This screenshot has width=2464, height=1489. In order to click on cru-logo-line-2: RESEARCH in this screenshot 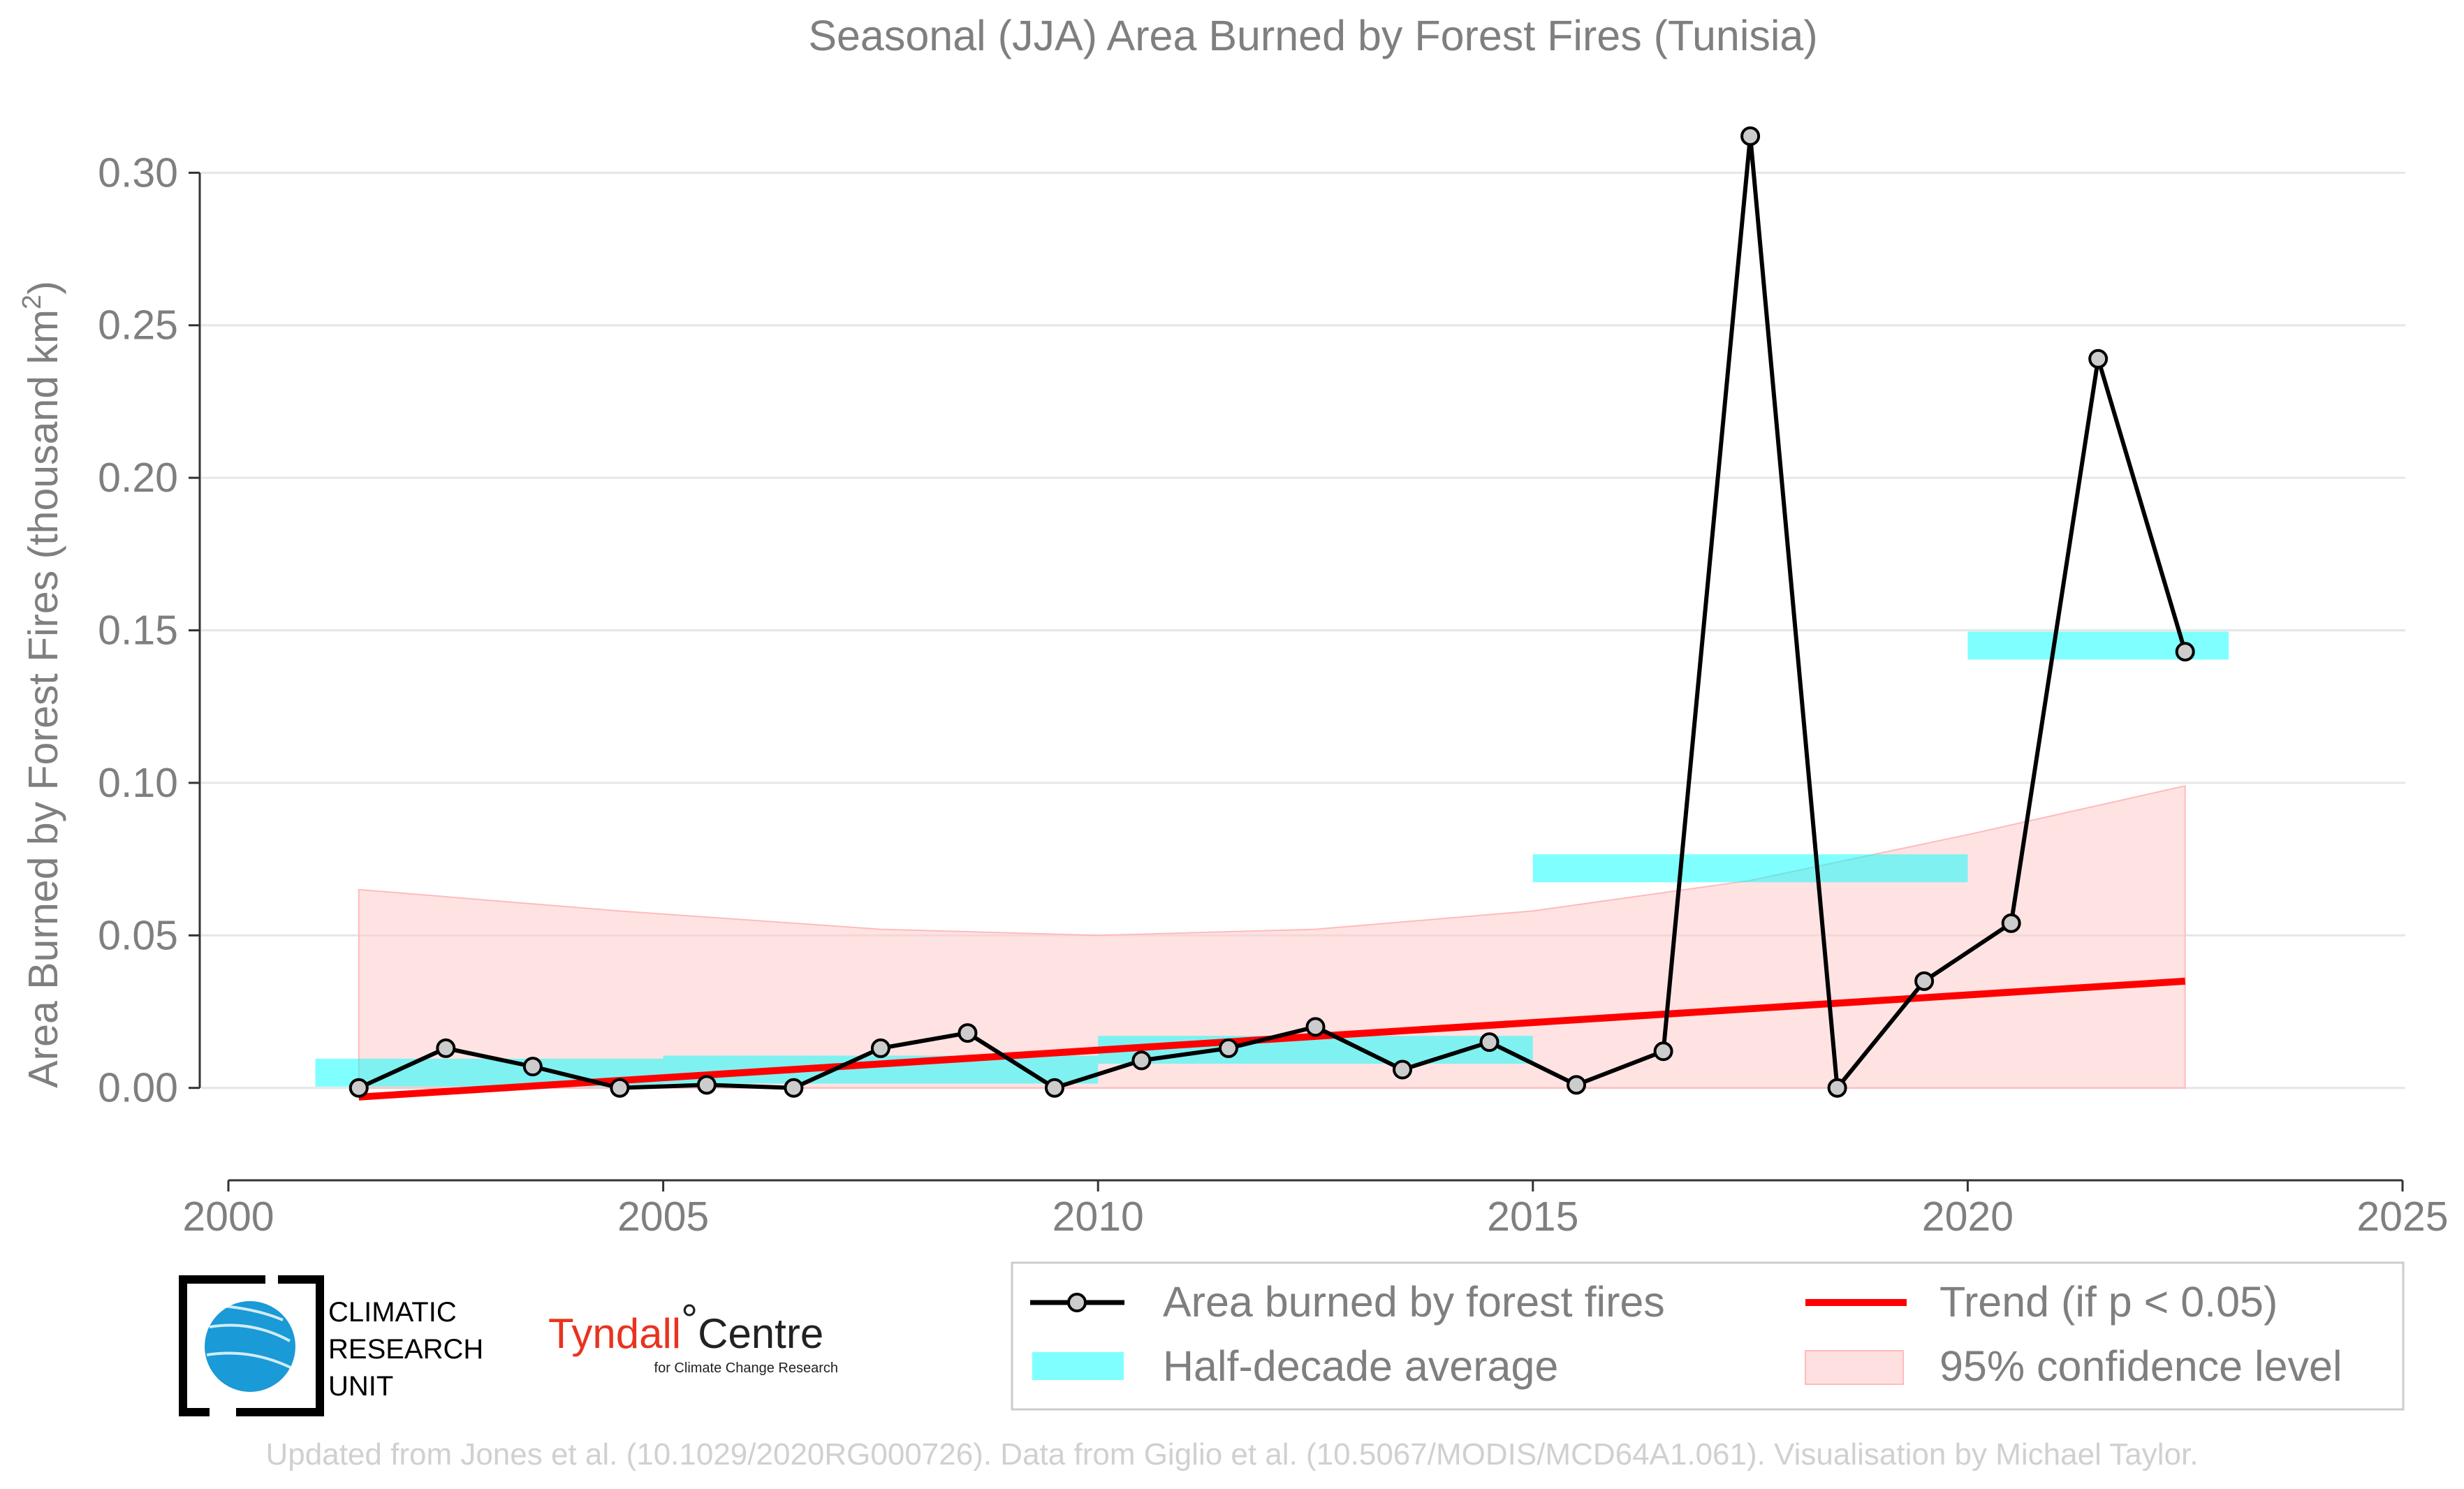, I will do `click(405, 1349)`.